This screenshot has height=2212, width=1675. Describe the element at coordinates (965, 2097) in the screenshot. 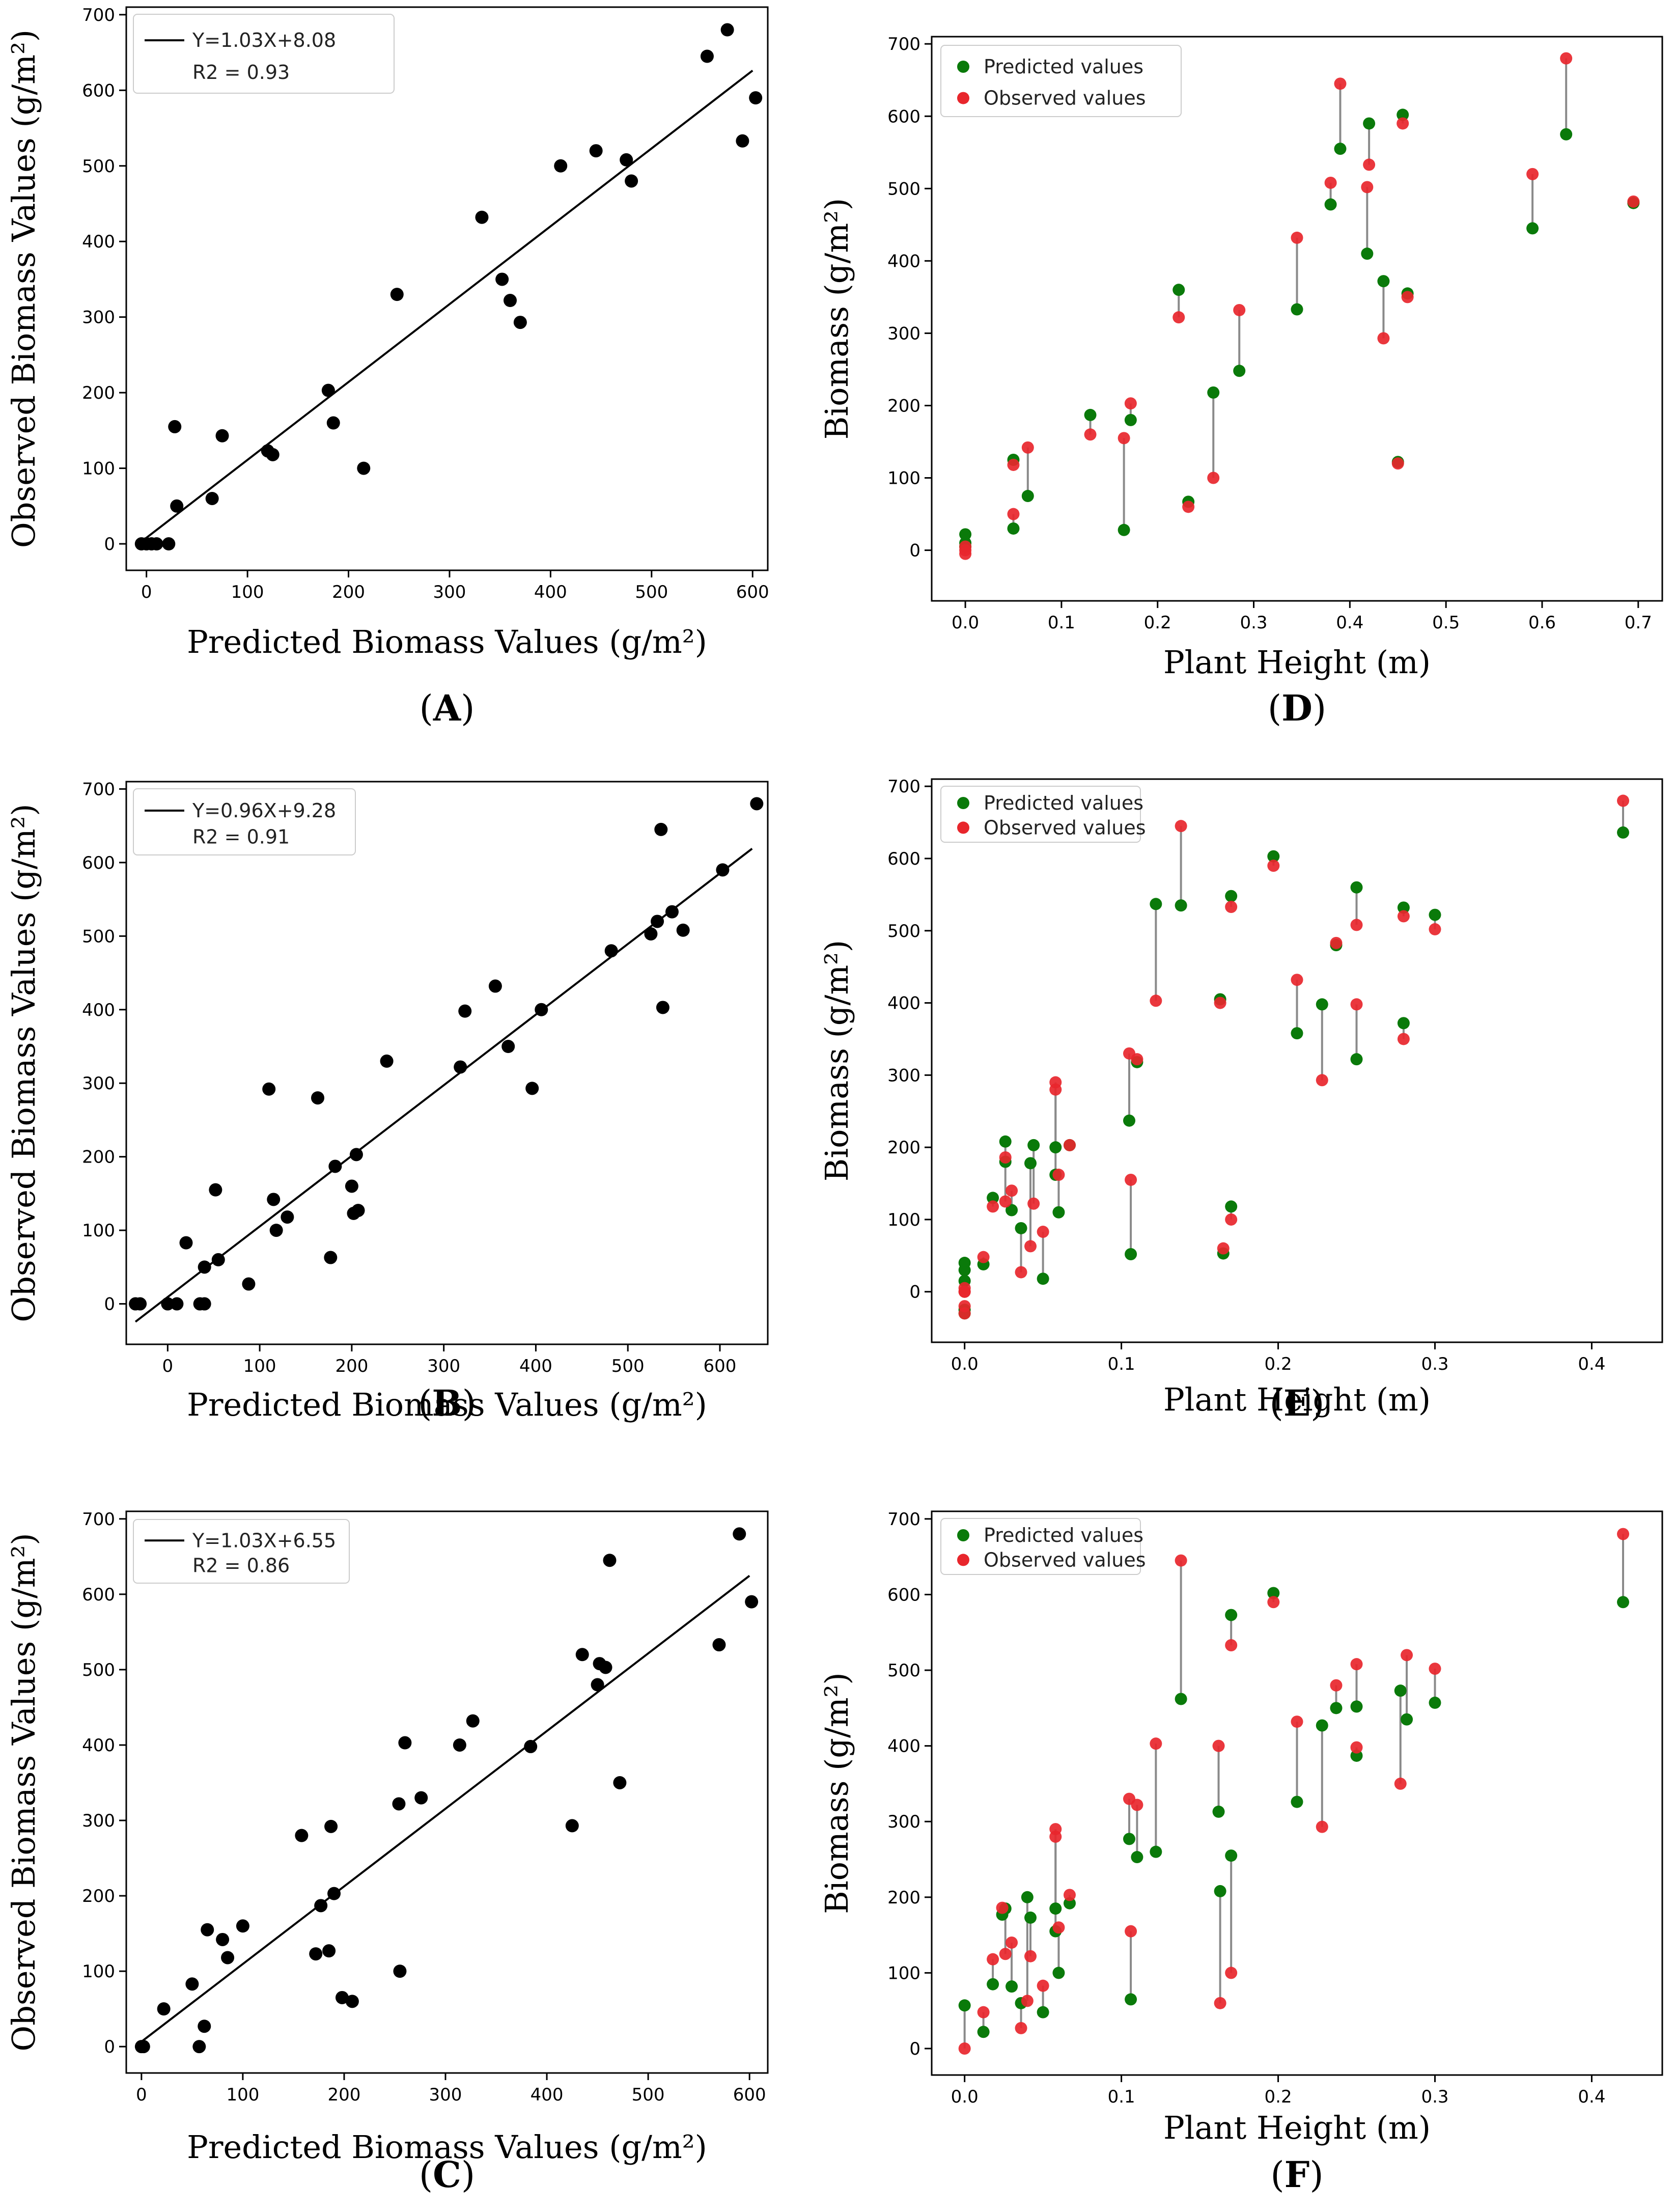

I see `x-tick-label: 0.0` at that location.